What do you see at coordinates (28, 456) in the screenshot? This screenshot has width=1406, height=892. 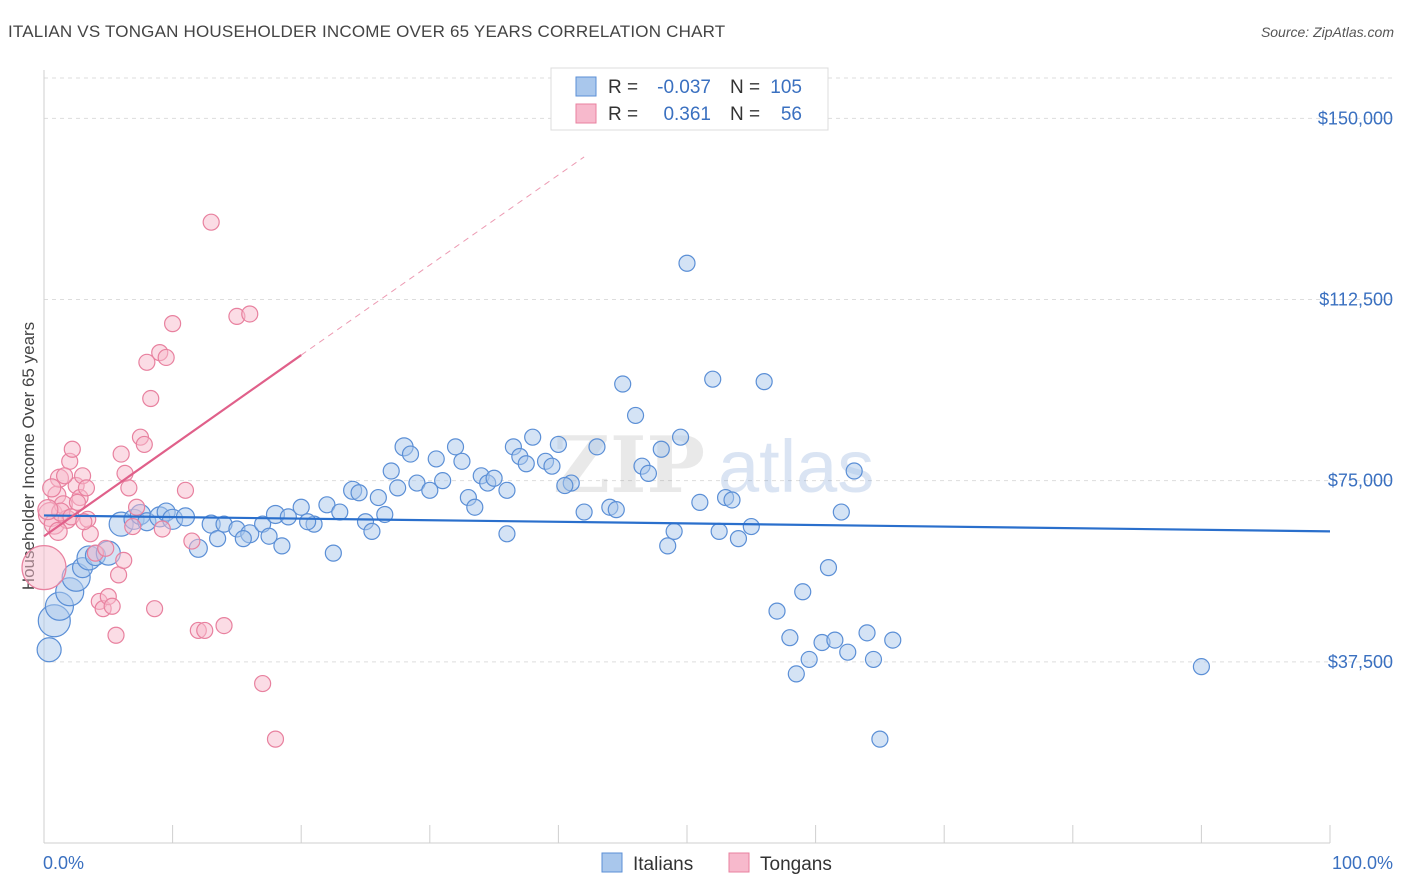 I see `y-axis-title: Householder Income Over 65 years` at bounding box center [28, 456].